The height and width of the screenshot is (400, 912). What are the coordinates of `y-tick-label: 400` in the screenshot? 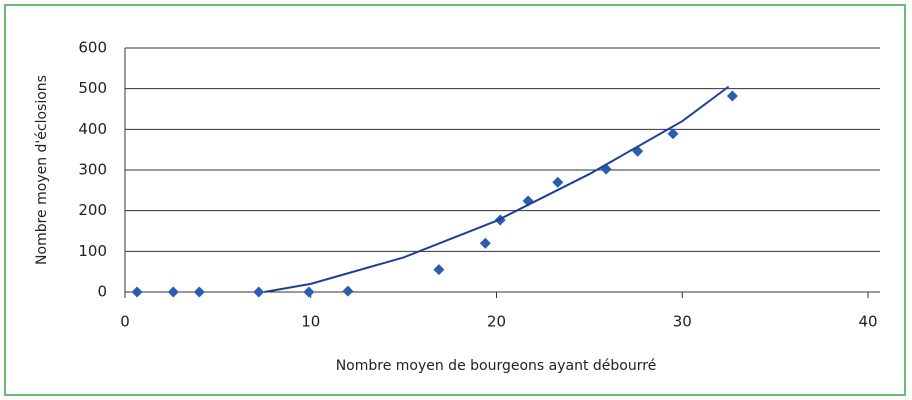 It's located at (92, 129).